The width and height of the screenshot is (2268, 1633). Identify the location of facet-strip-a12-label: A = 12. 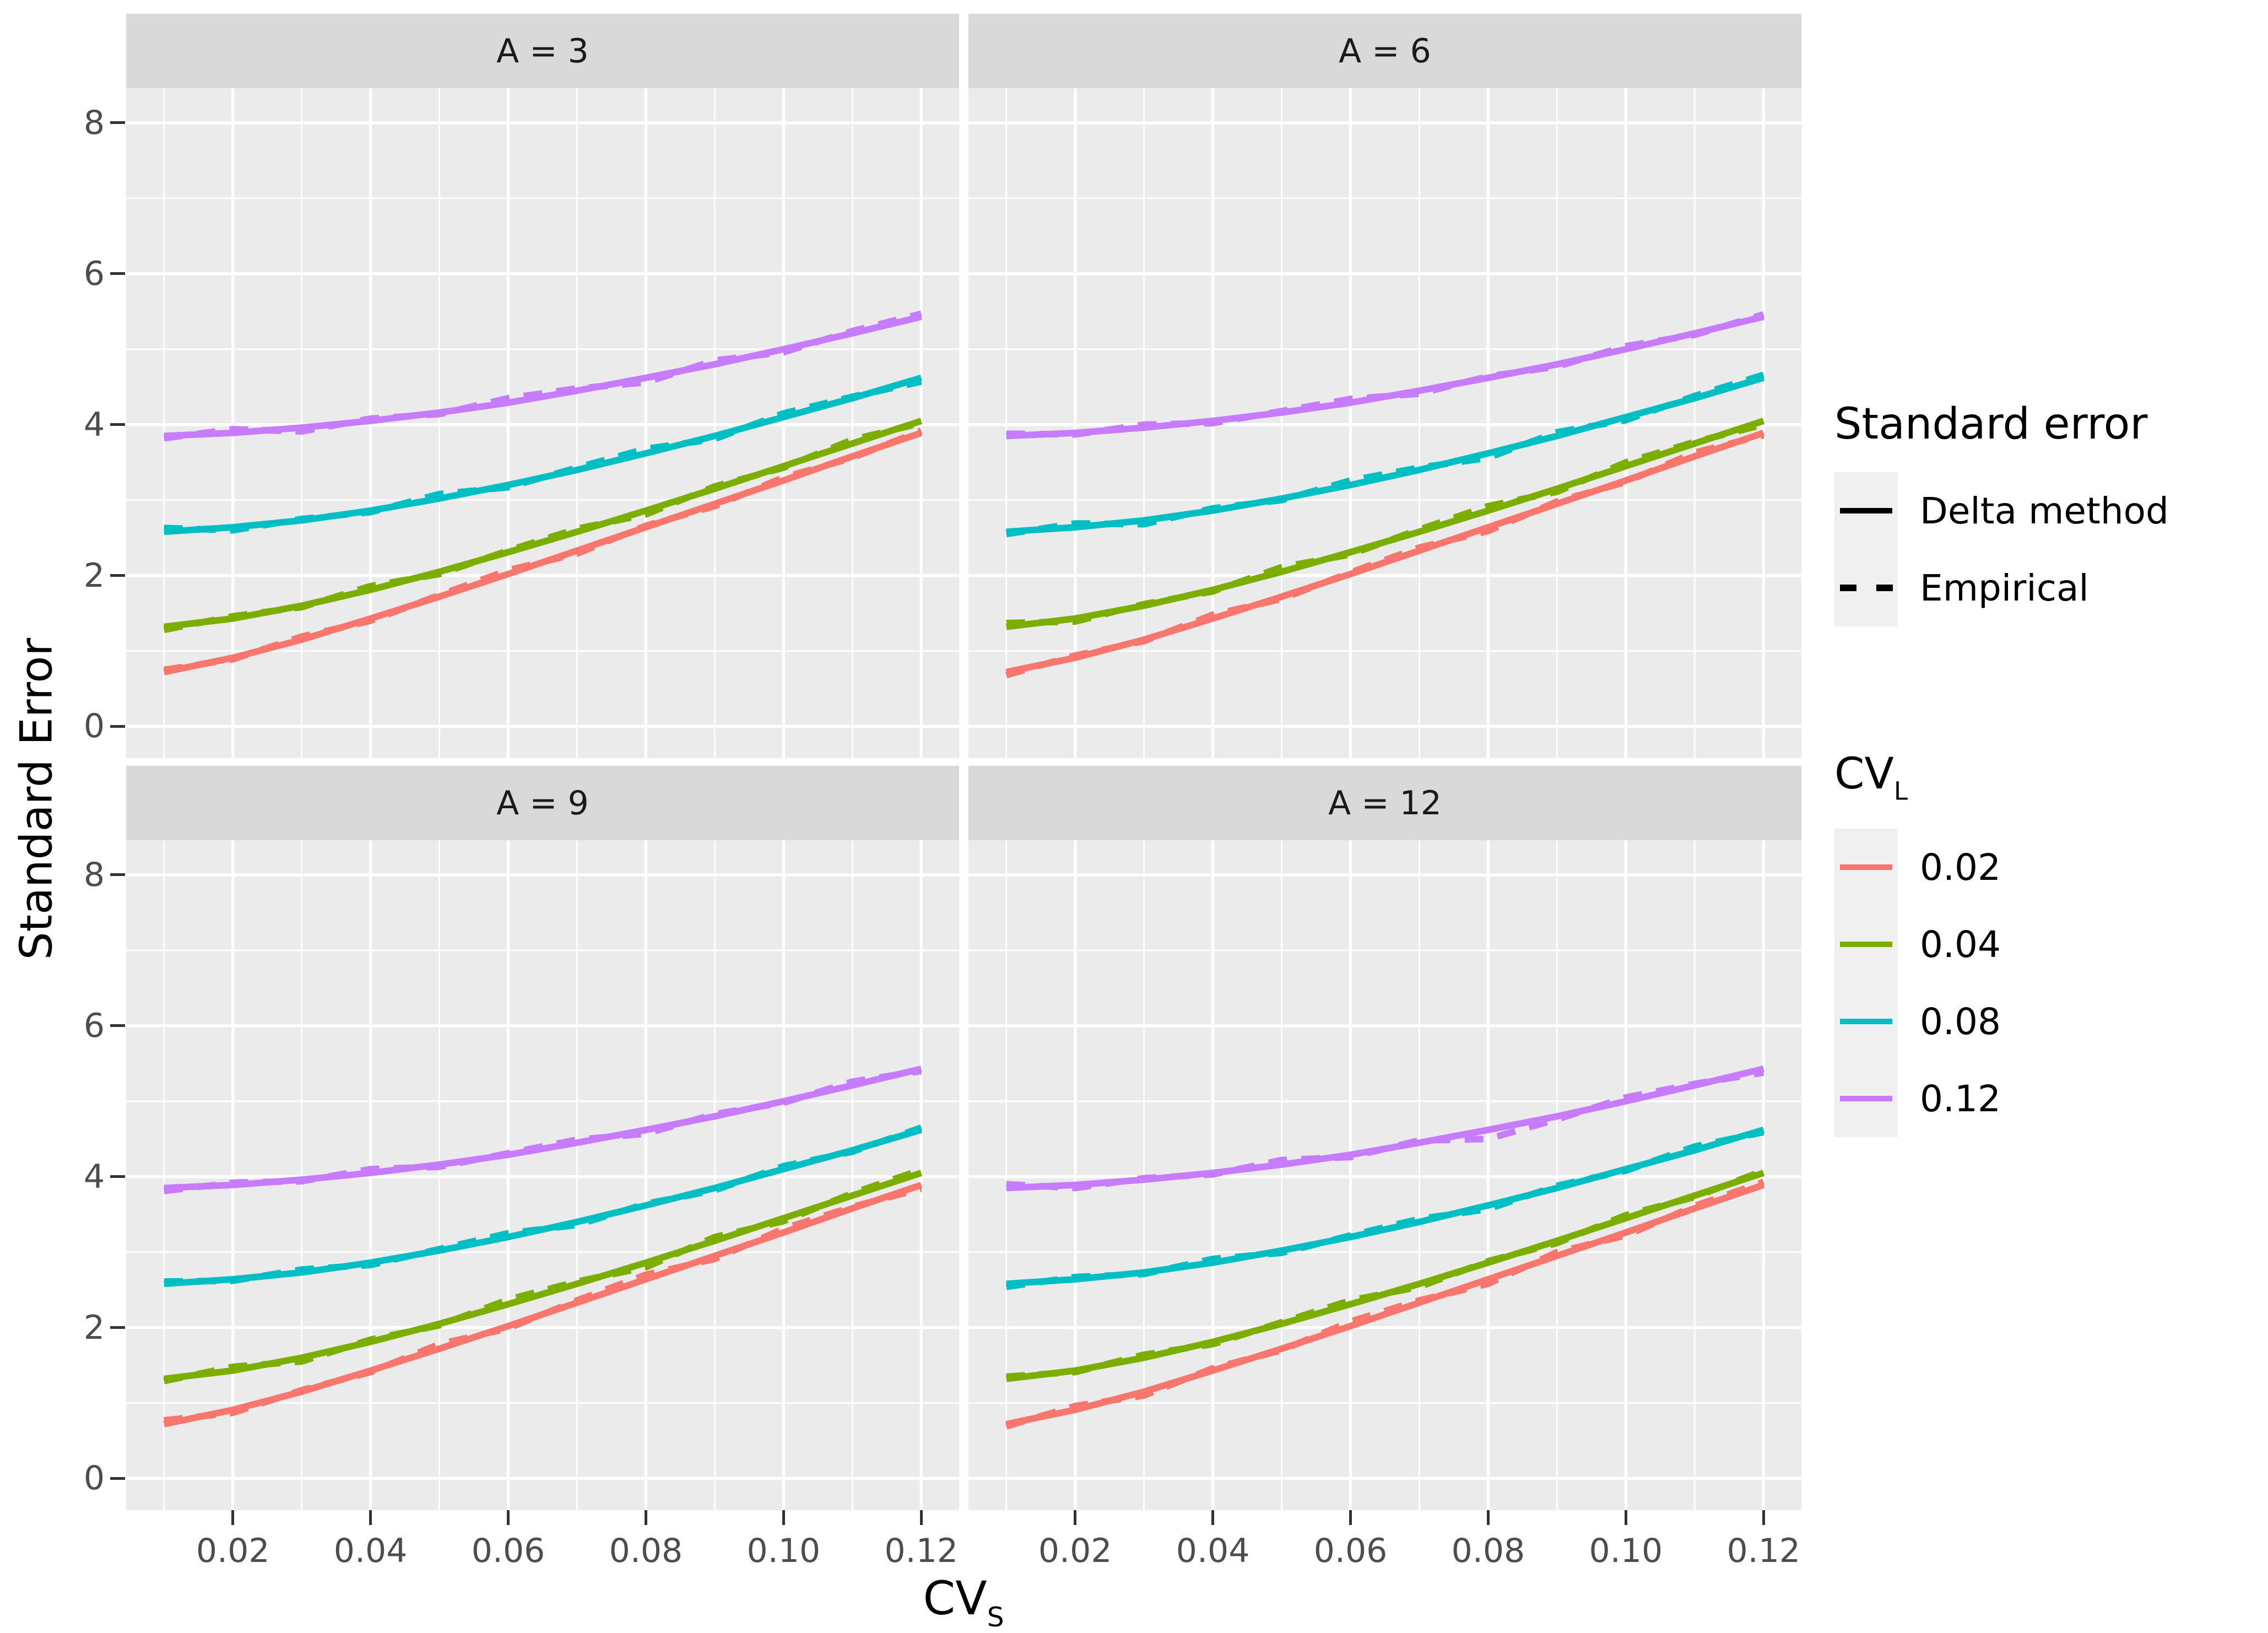
(1385, 803).